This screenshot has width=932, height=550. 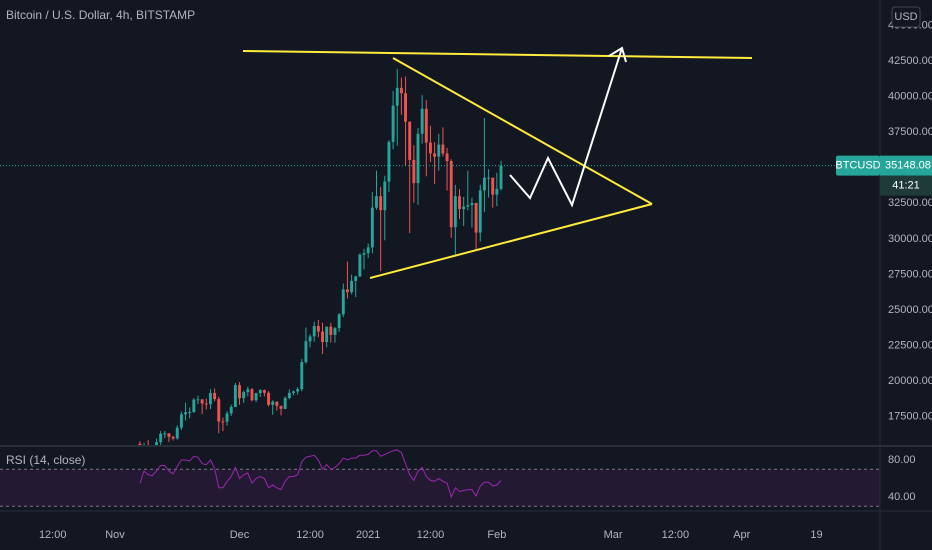 I want to click on rsi-tick-label: 80.00, so click(x=902, y=460).